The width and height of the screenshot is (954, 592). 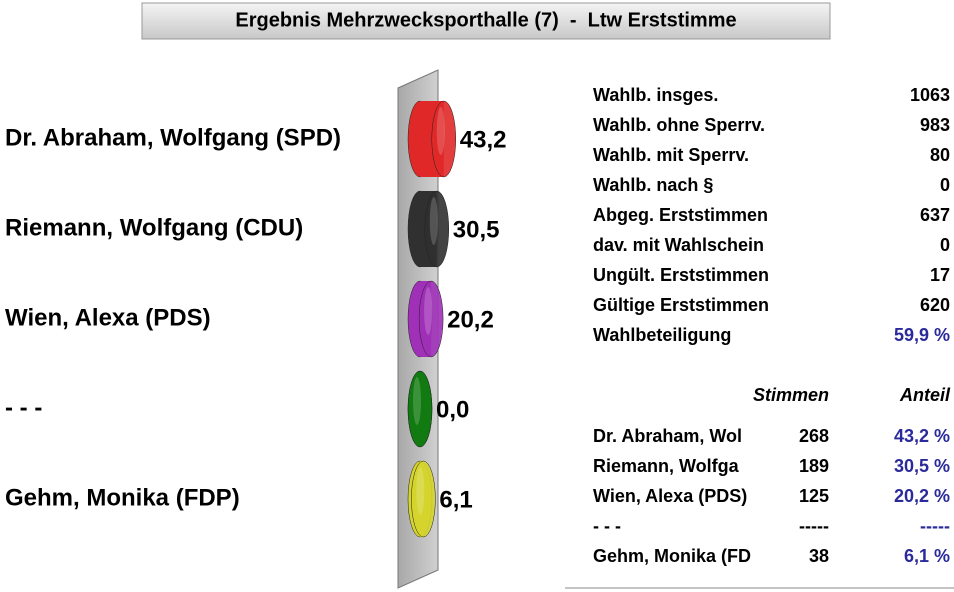 What do you see at coordinates (681, 275) in the screenshot?
I see `summary-label: Ungült. Erststimmen` at bounding box center [681, 275].